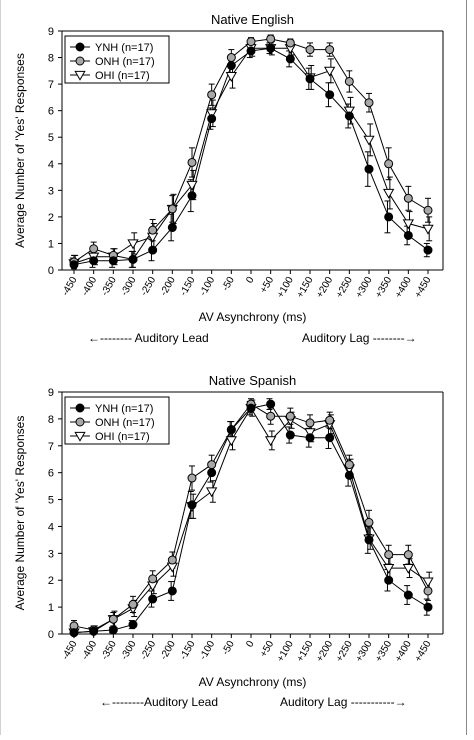 Image resolution: width=474 pixels, height=740 pixels. I want to click on y-tick-label: 4, so click(51, 165).